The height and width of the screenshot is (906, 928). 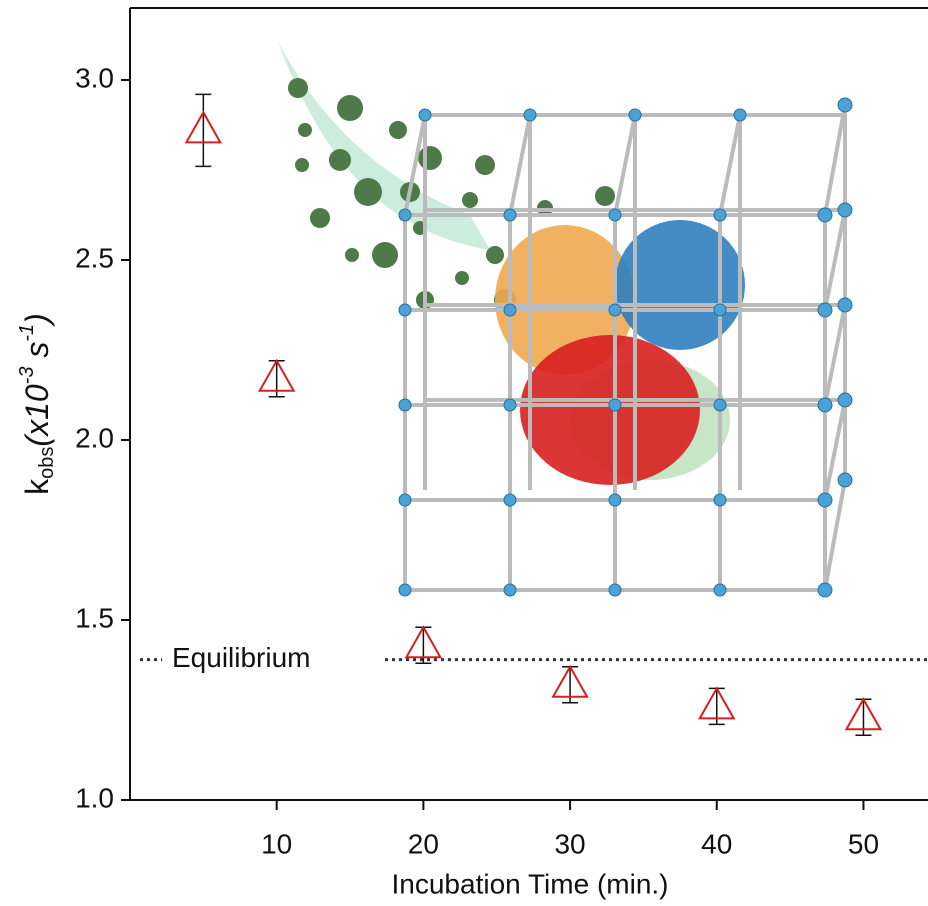 I want to click on y-label-close: ), so click(x=37, y=320).